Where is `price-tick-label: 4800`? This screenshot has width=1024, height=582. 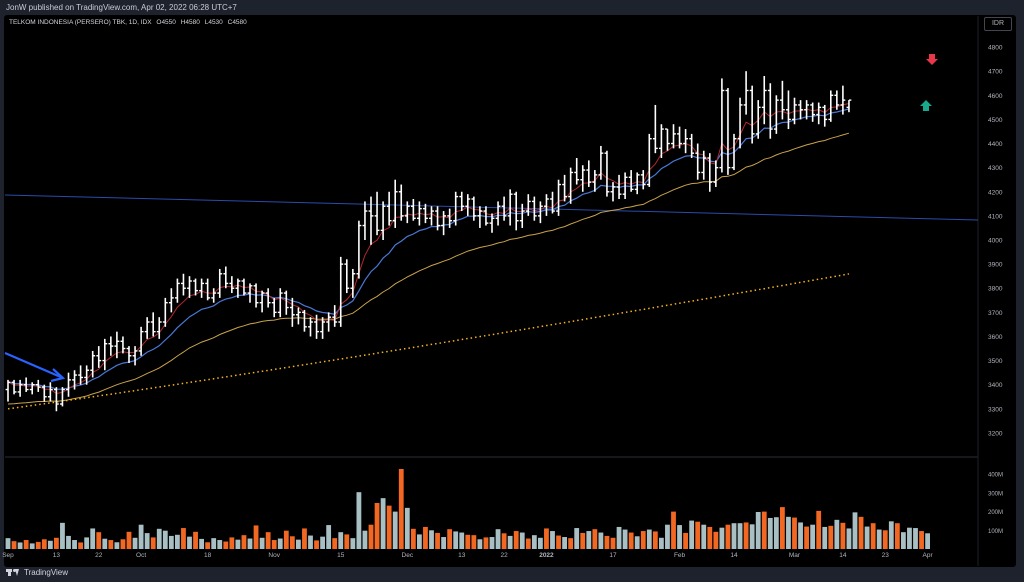
price-tick-label: 4800 is located at coordinates (995, 48).